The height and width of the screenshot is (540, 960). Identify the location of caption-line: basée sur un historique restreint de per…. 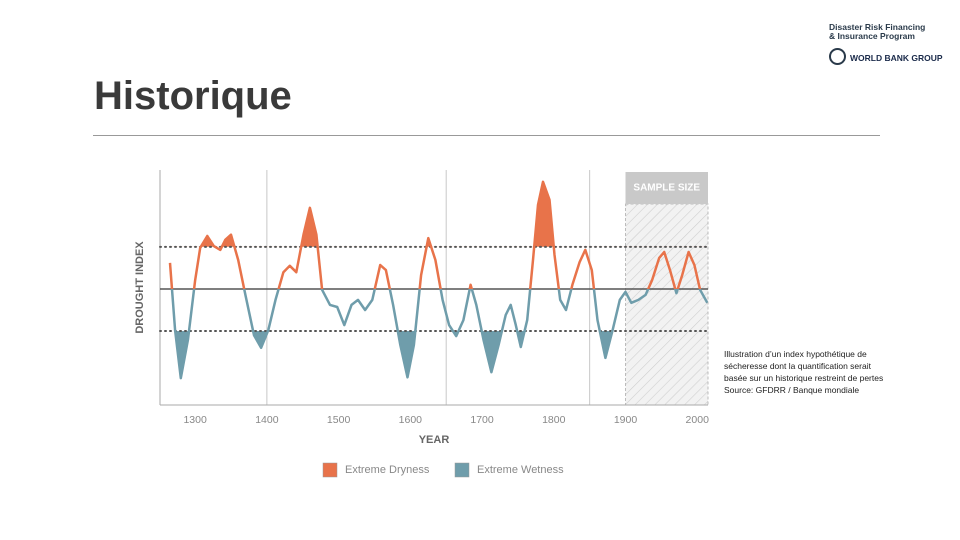
(804, 378).